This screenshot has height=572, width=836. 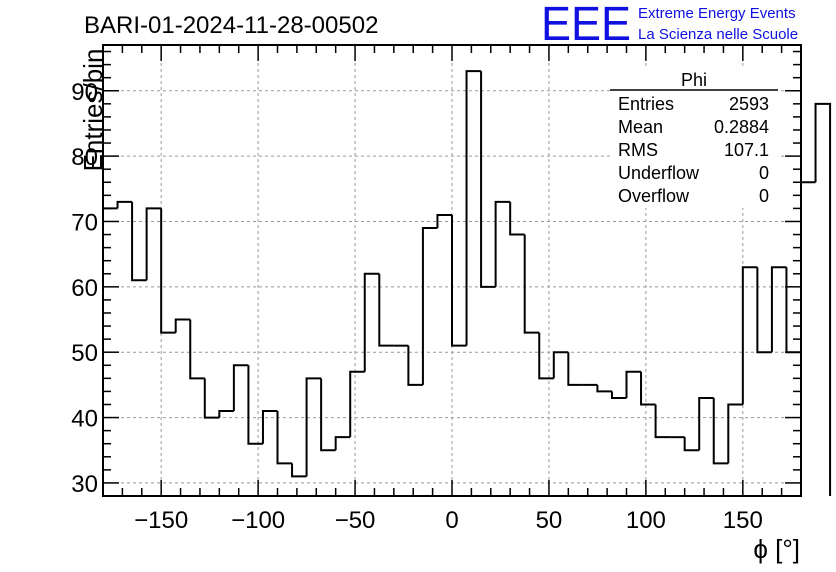 What do you see at coordinates (746, 150) in the screenshot?
I see `stats-row-value: 107.1` at bounding box center [746, 150].